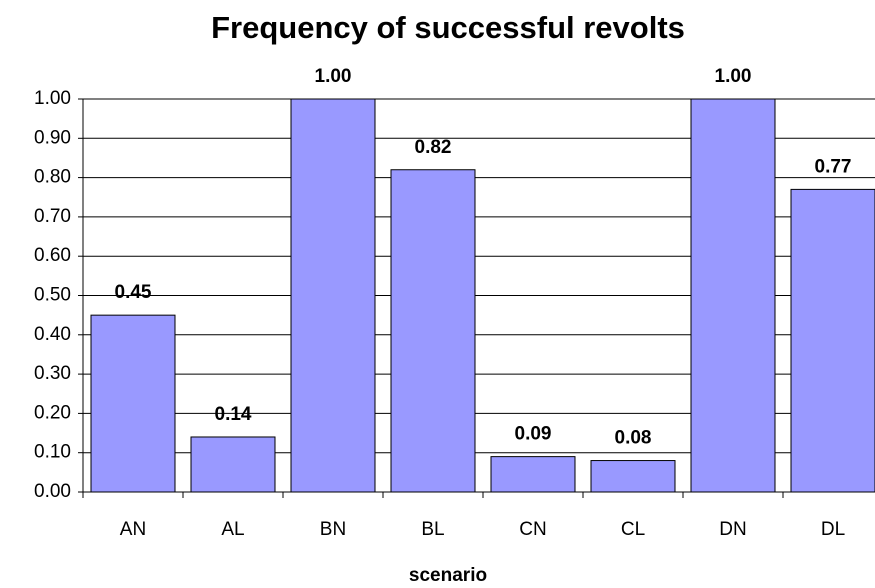 The height and width of the screenshot is (588, 875). What do you see at coordinates (432, 529) in the screenshot?
I see `x-tick-label: BL` at bounding box center [432, 529].